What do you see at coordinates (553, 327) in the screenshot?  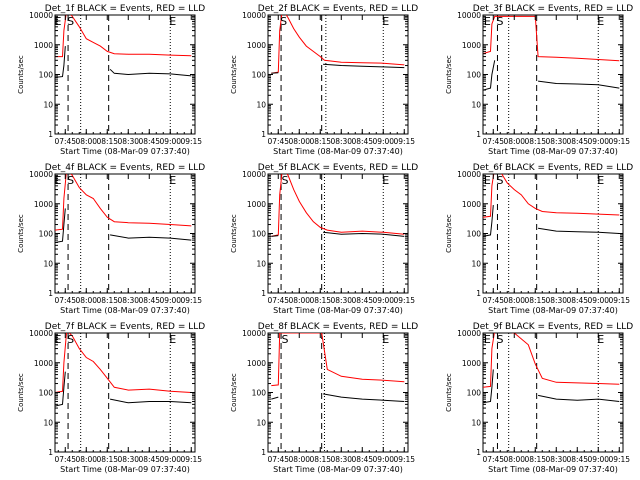 I see `panel-title: Det_9f BLACK = Events, RED = LLD` at bounding box center [553, 327].